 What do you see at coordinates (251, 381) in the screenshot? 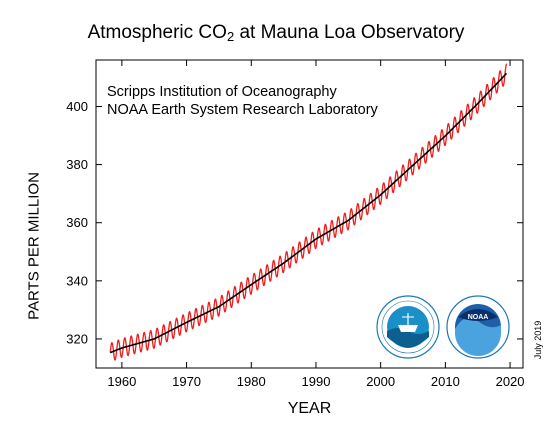
I see `x-tick-label: 1980` at bounding box center [251, 381].